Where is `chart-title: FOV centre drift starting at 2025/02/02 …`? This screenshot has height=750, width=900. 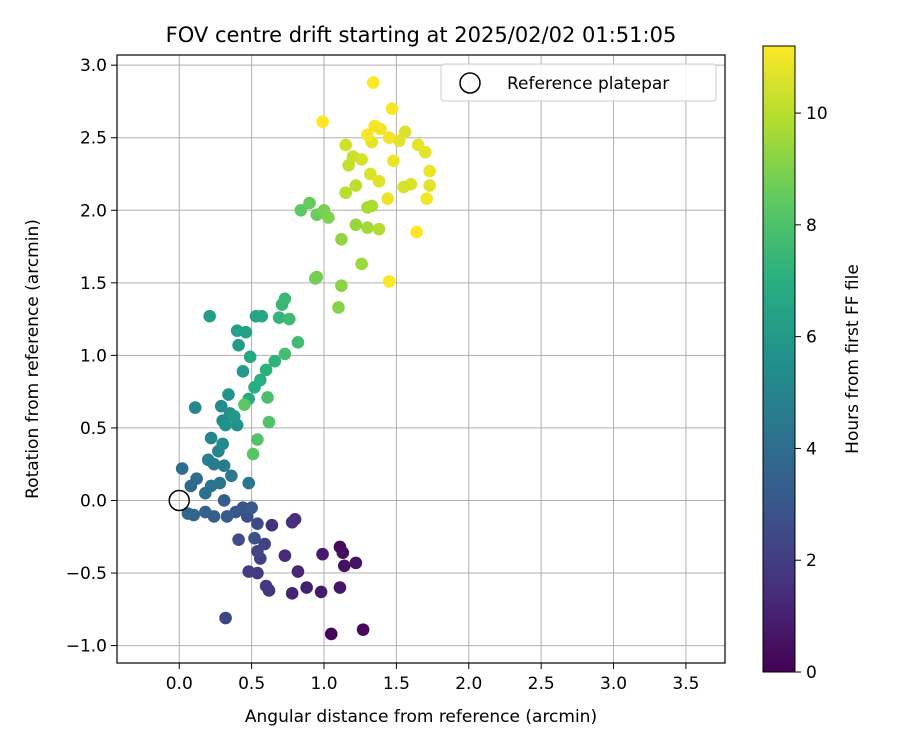
chart-title: FOV centre drift starting at 2025/02/02 … is located at coordinates (421, 35).